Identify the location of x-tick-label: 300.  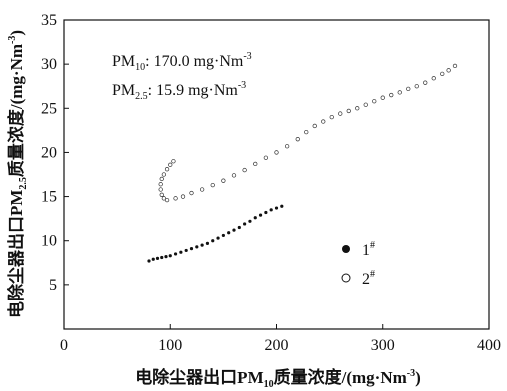
(383, 345).